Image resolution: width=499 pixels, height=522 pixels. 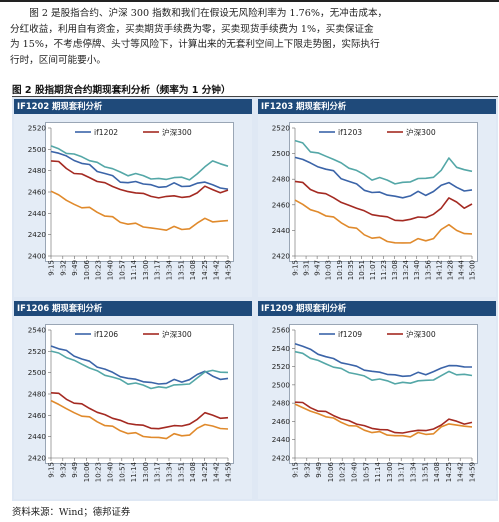 I want to click on figure-title: 图 2 股指期货合约期现套利分析（频率为 1 分钟）, so click(x=121, y=90).